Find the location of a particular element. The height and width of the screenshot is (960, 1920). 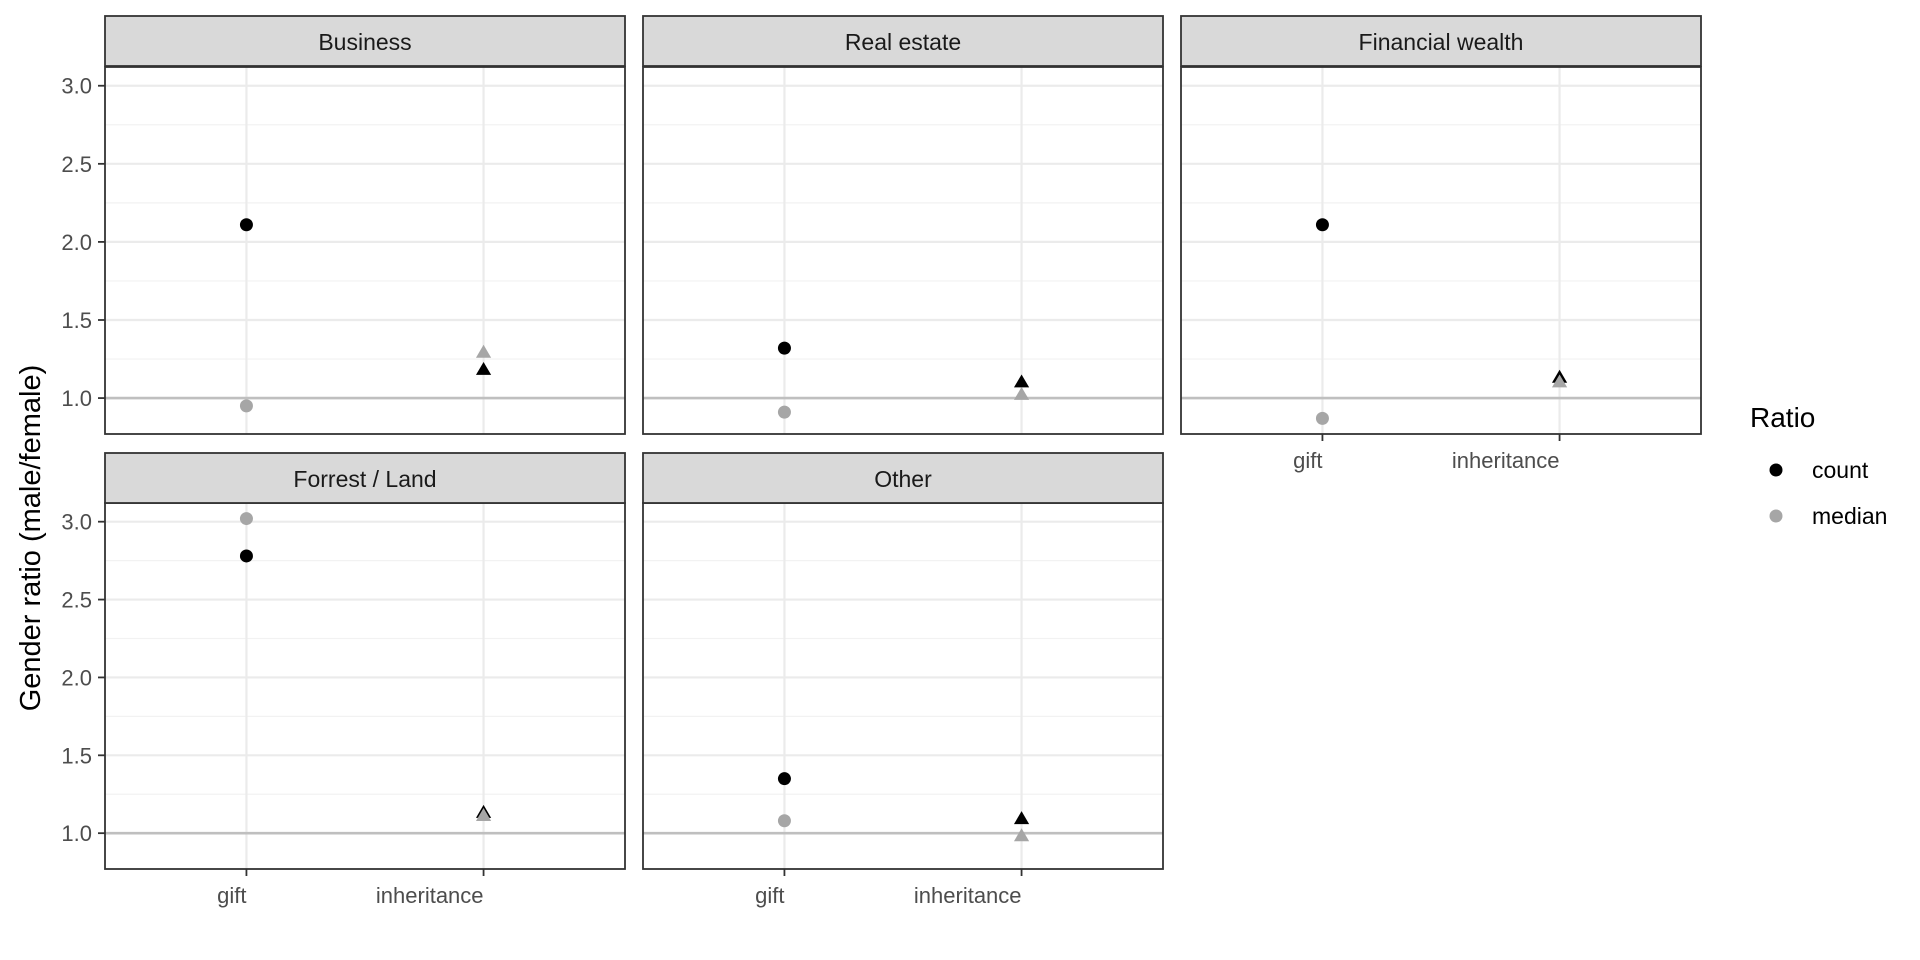

strip-label: Other is located at coordinates (903, 479).